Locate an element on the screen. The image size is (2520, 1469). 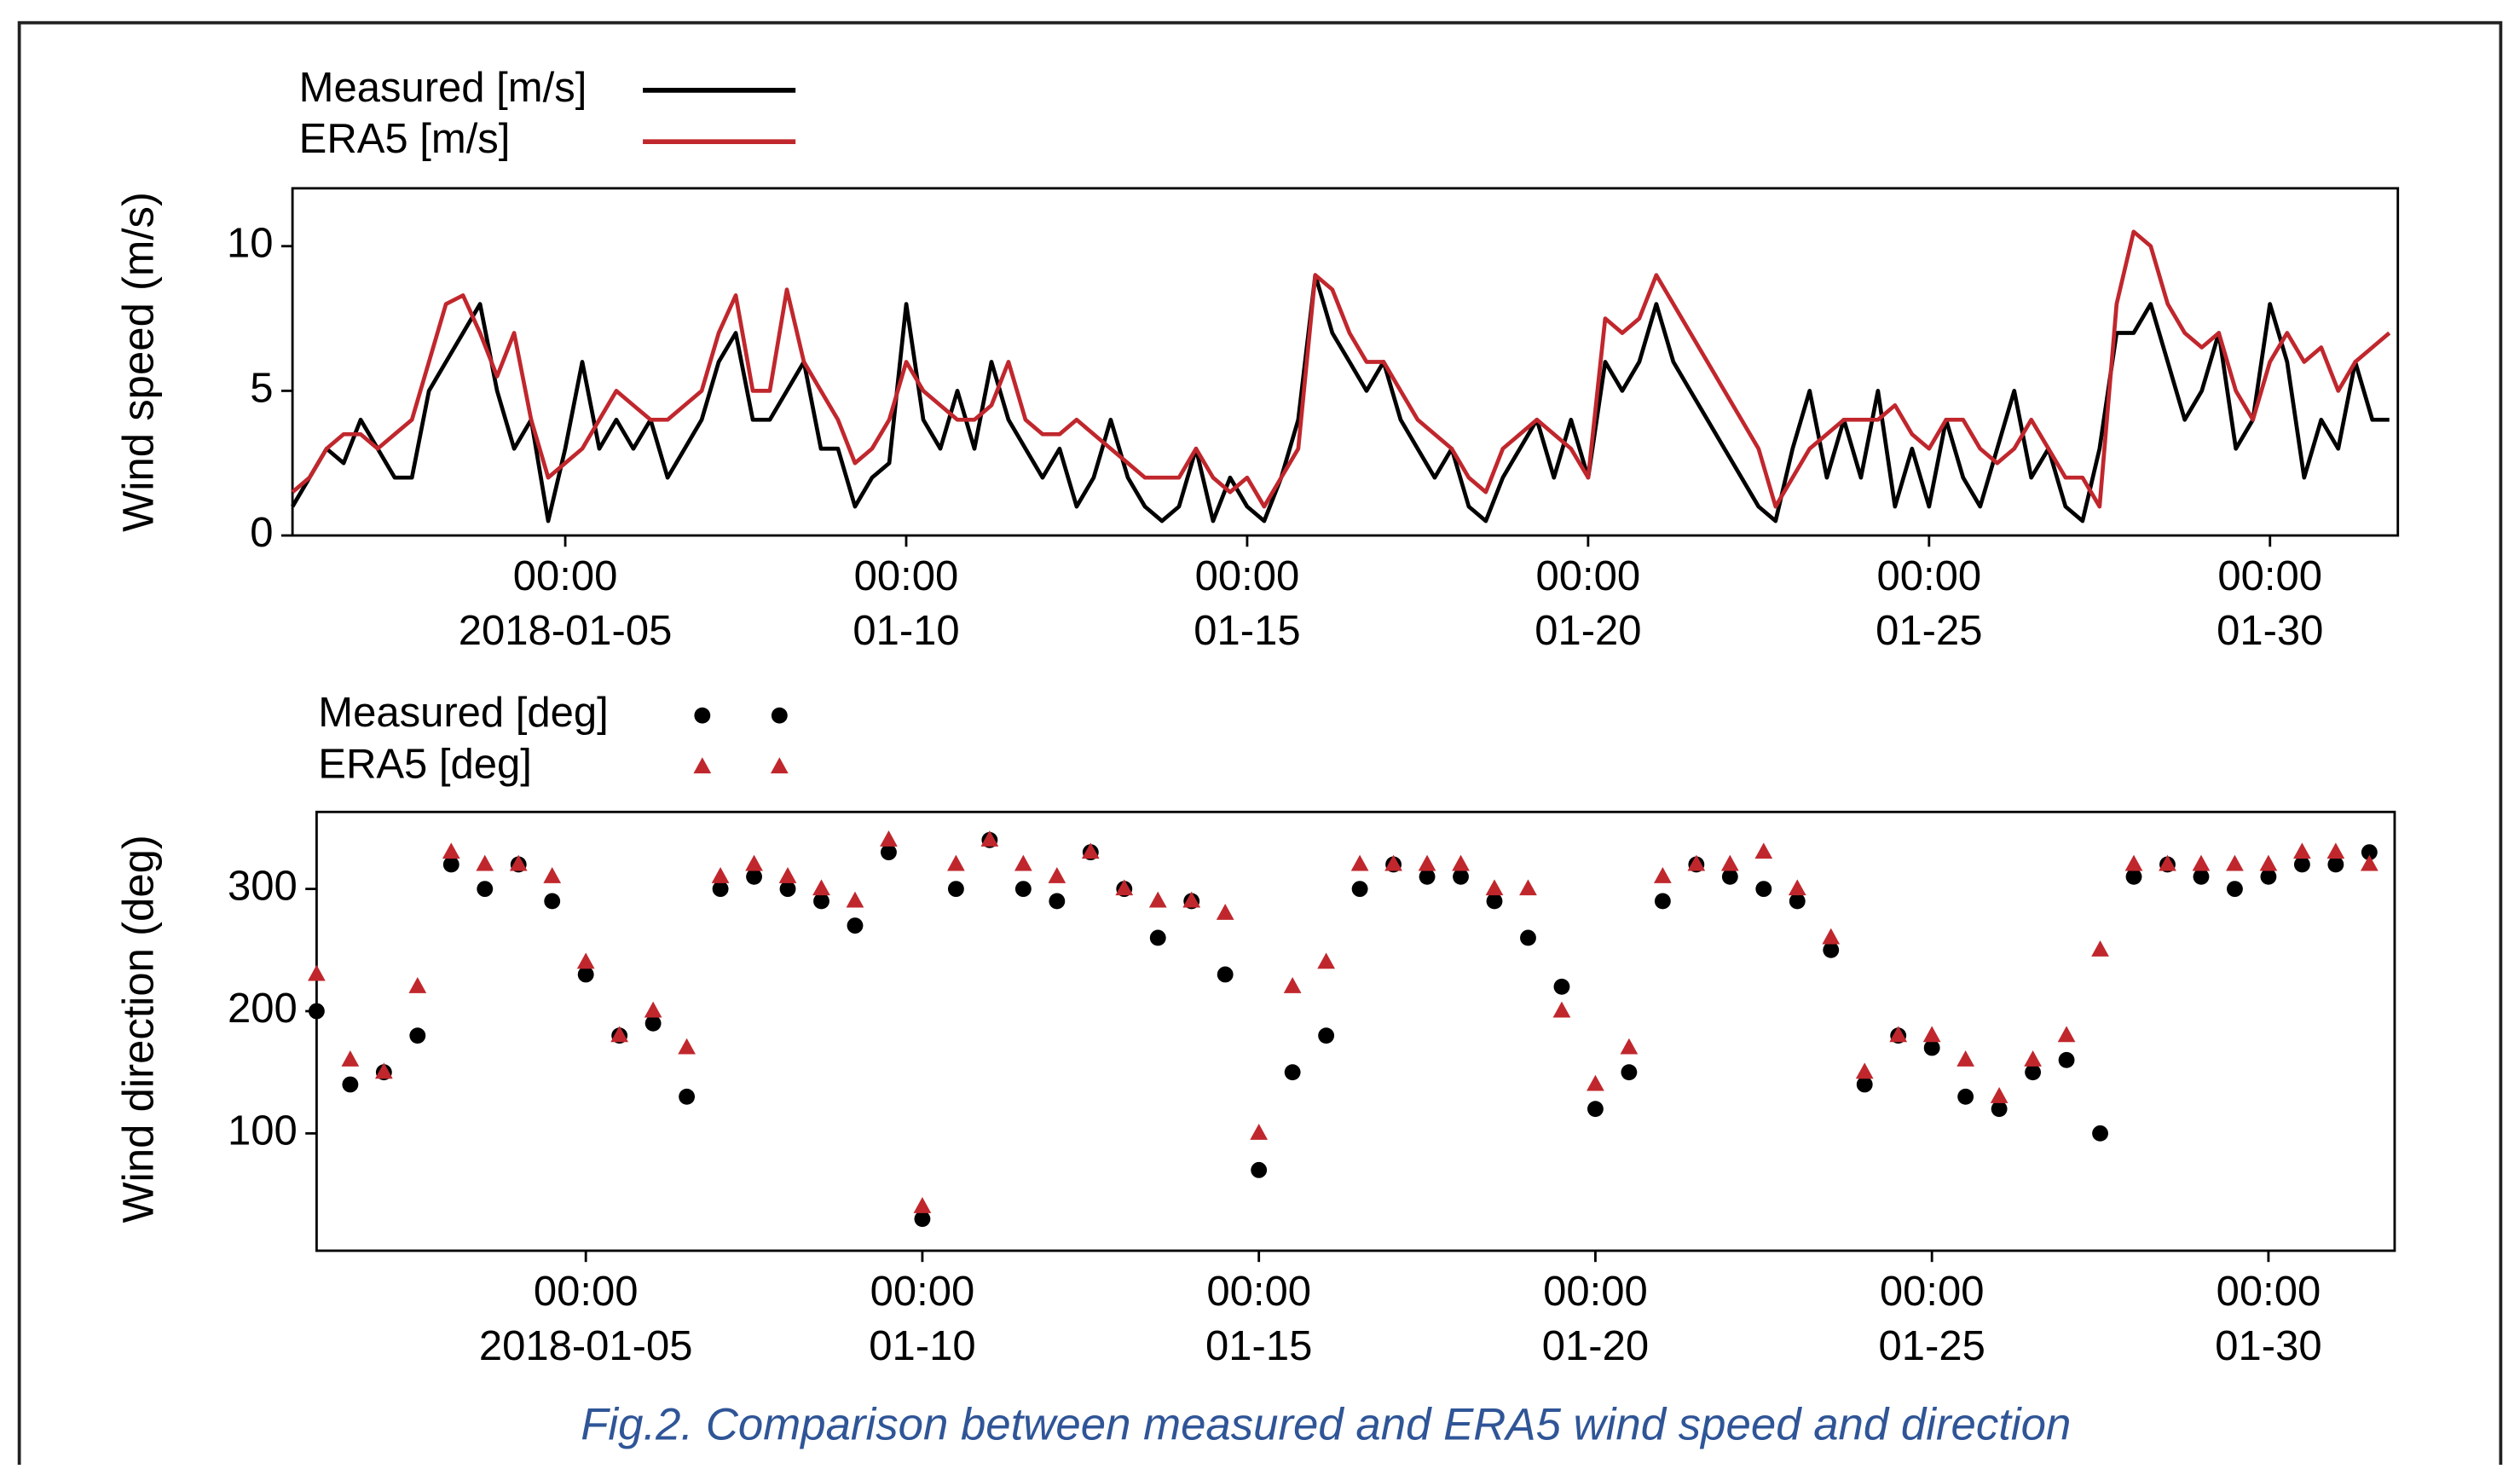
y-tick-label: 0 is located at coordinates (261, 533).